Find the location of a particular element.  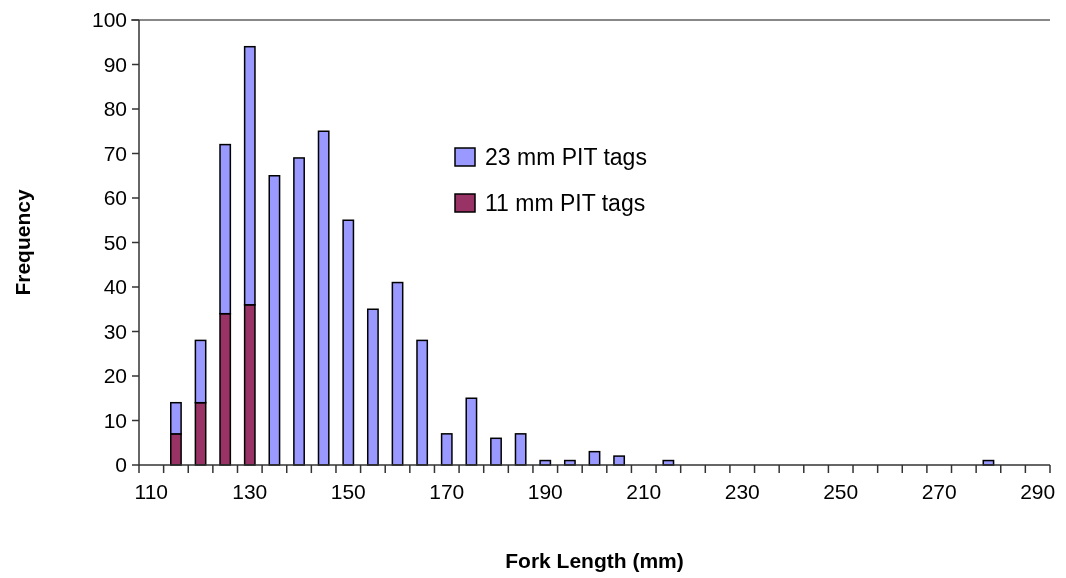

y-tick-label: 70 is located at coordinates (115, 153).